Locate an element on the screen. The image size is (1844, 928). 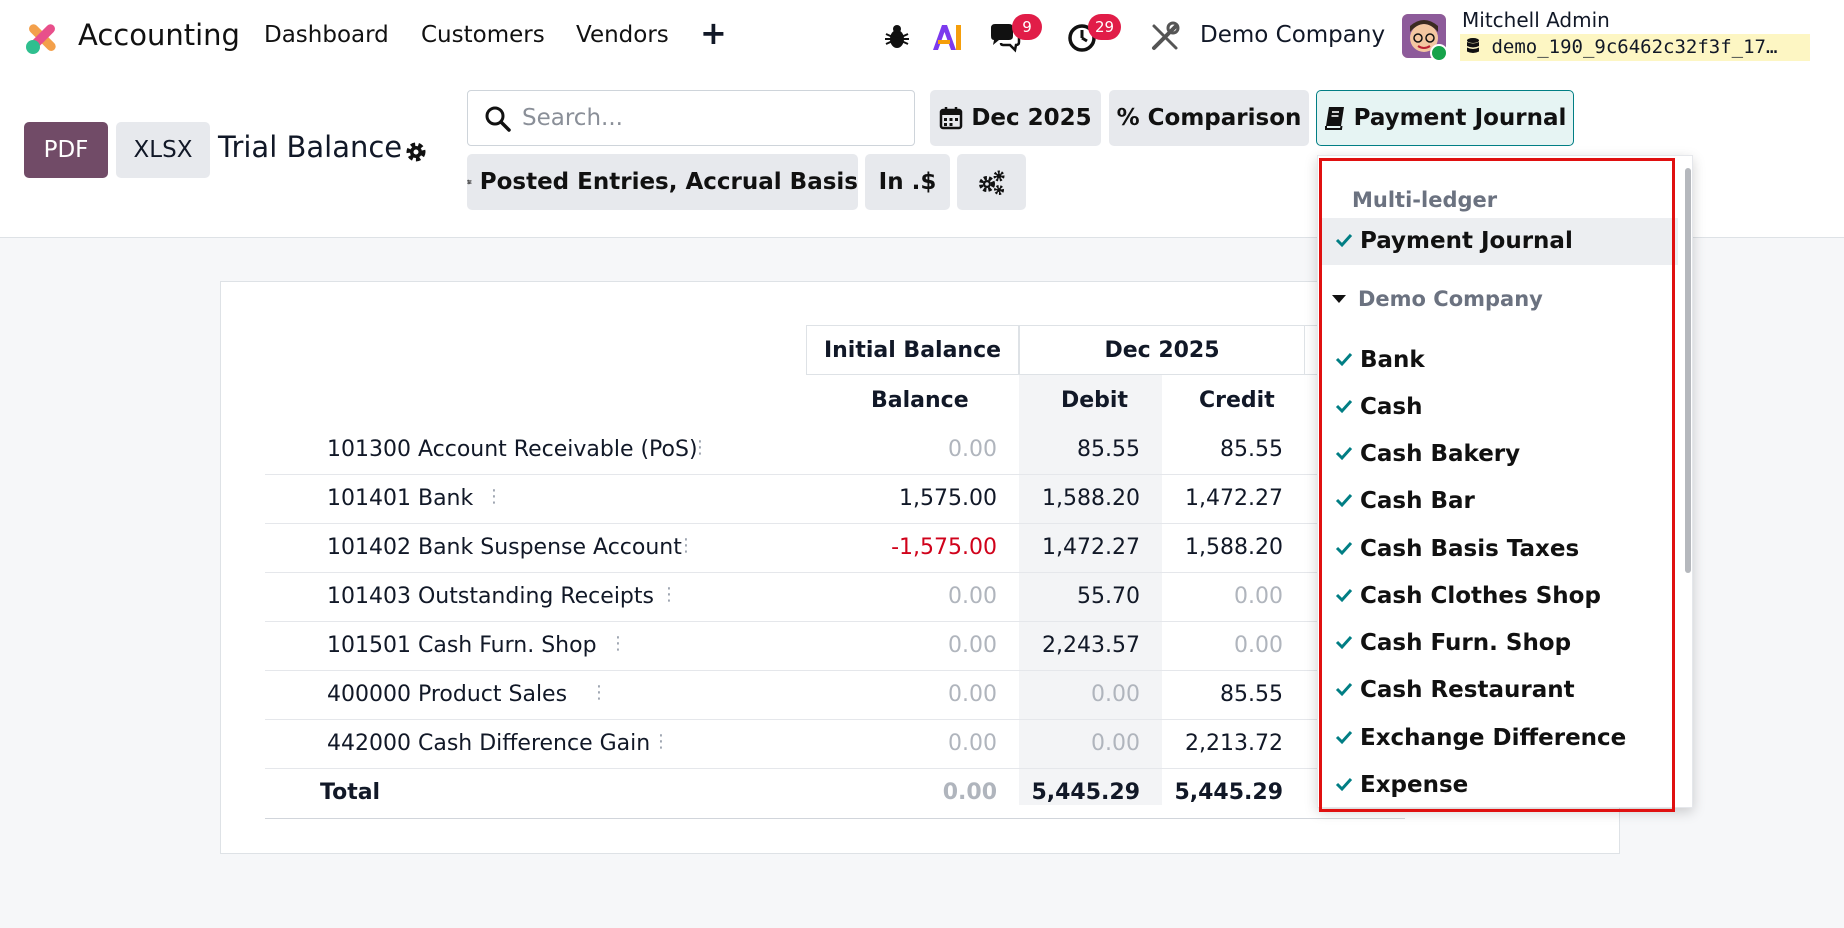
journal-option-cash-bakery: Cash Bakery is located at coordinates (1499, 454).